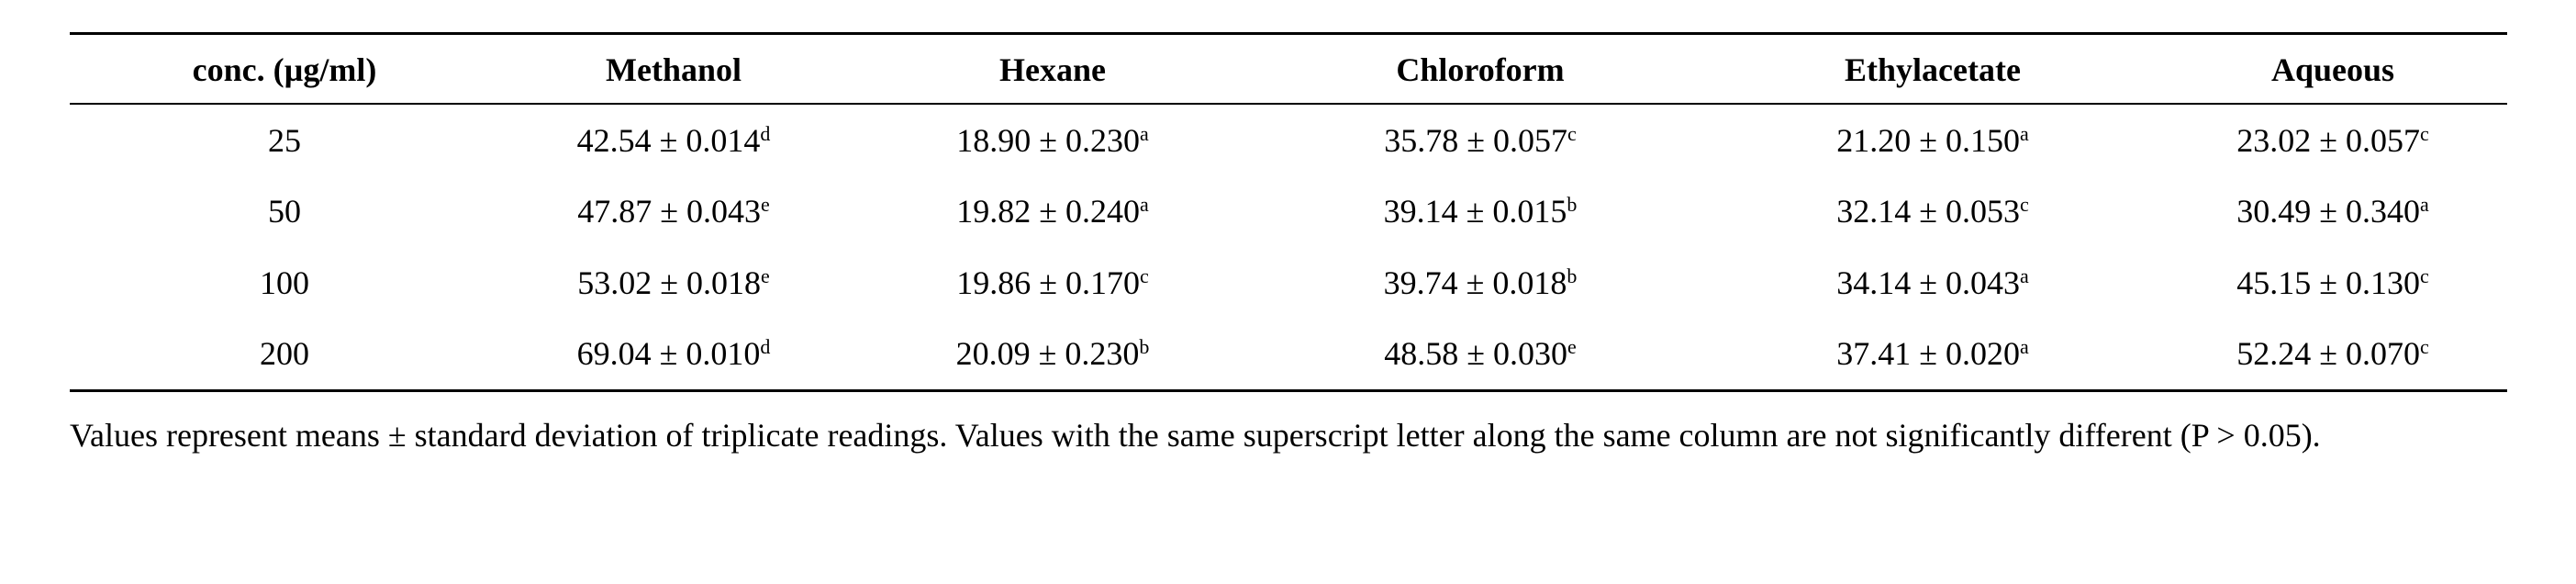  I want to click on table-cell: 53.02 ± 0.018e, so click(673, 283).